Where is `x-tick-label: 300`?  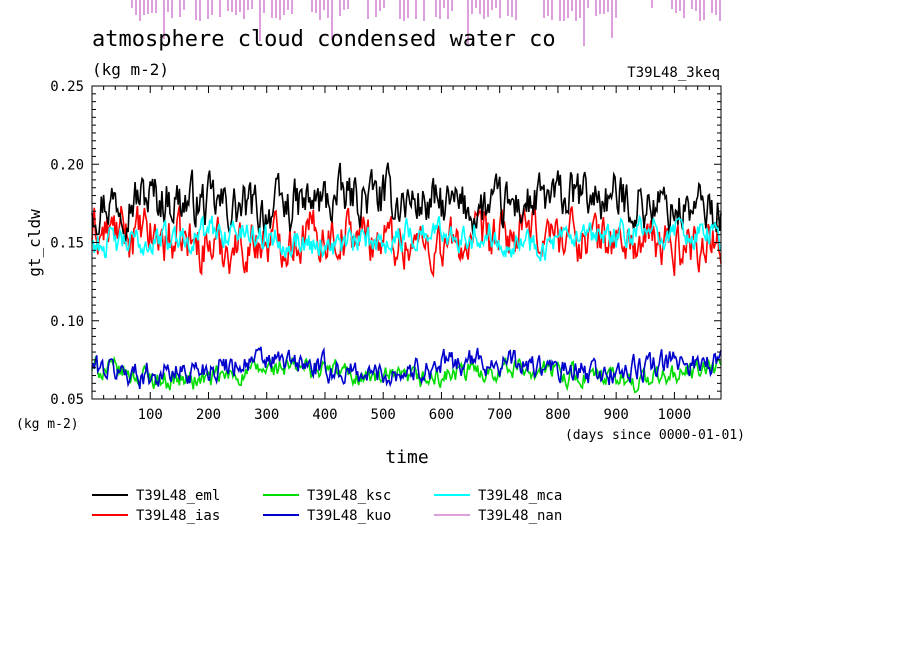
x-tick-label: 300 is located at coordinates (266, 415).